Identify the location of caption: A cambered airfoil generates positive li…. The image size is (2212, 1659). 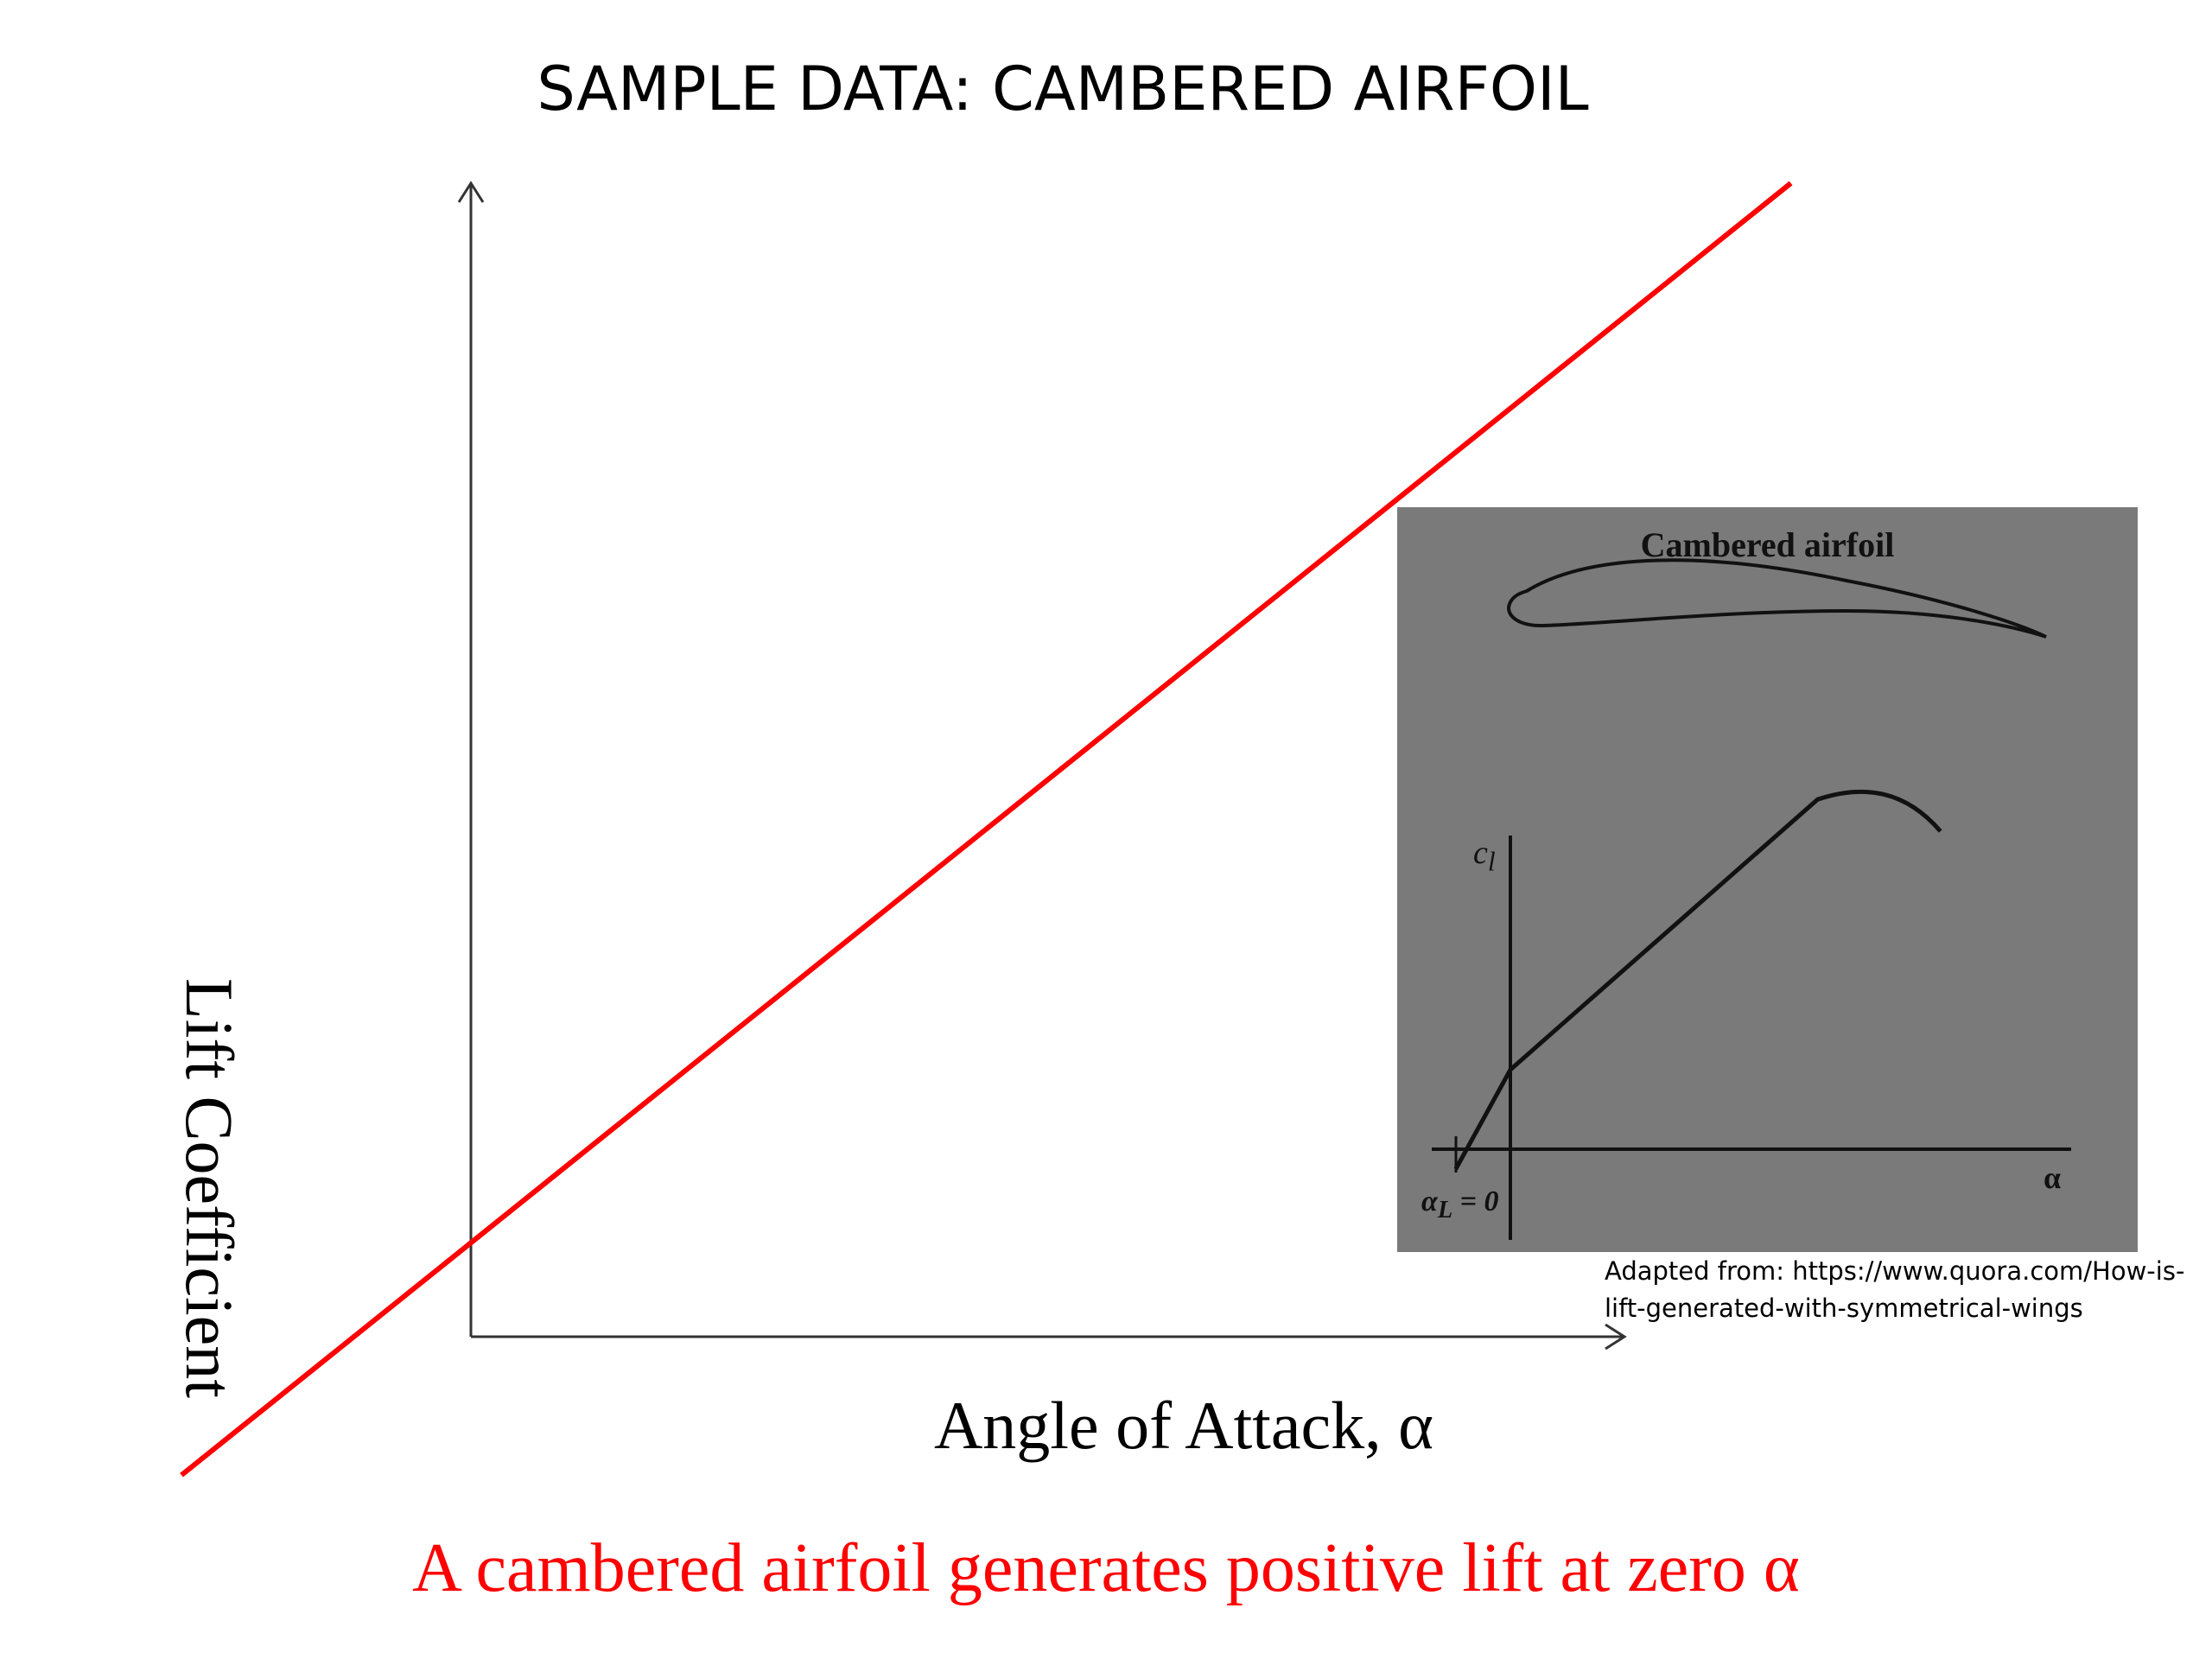
(1106, 1568).